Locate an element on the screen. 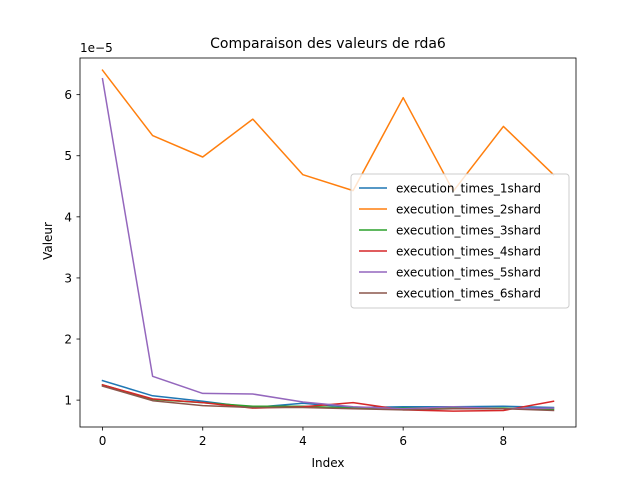 The image size is (640, 480). y-tick-label: 5 is located at coordinates (68, 156).